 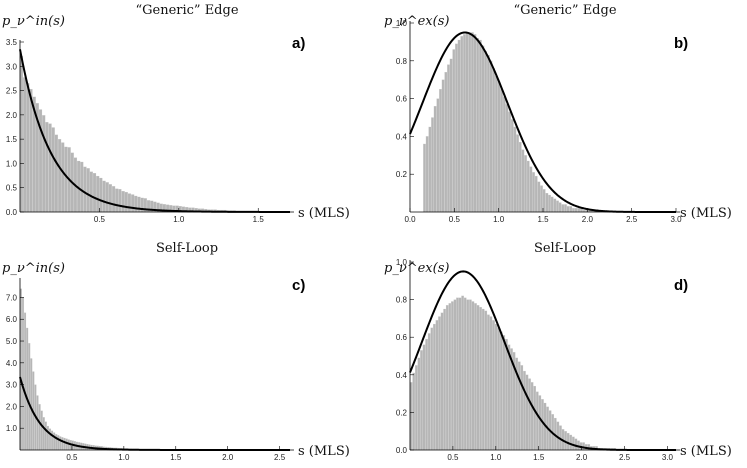 I want to click on x-tick-label: 3.0, so click(x=668, y=457).